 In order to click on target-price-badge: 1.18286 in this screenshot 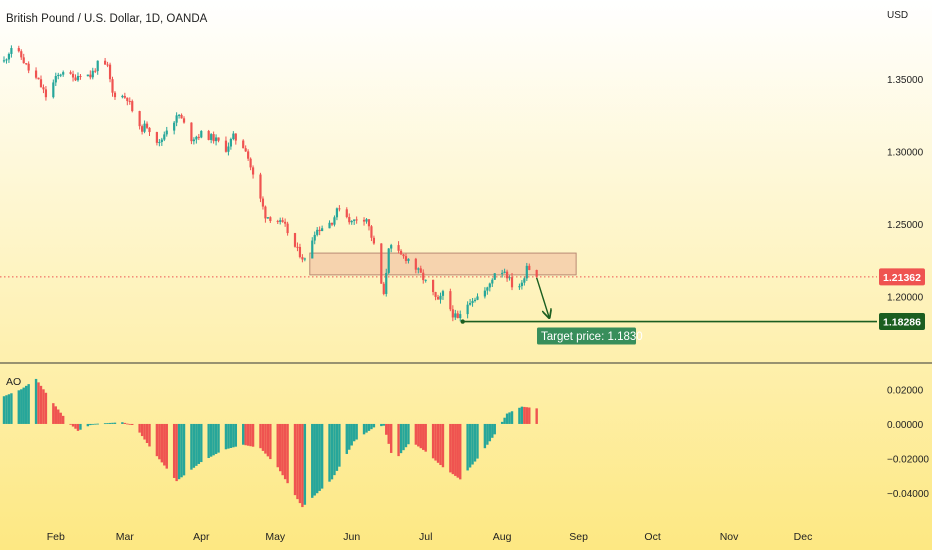, I will do `click(902, 322)`.